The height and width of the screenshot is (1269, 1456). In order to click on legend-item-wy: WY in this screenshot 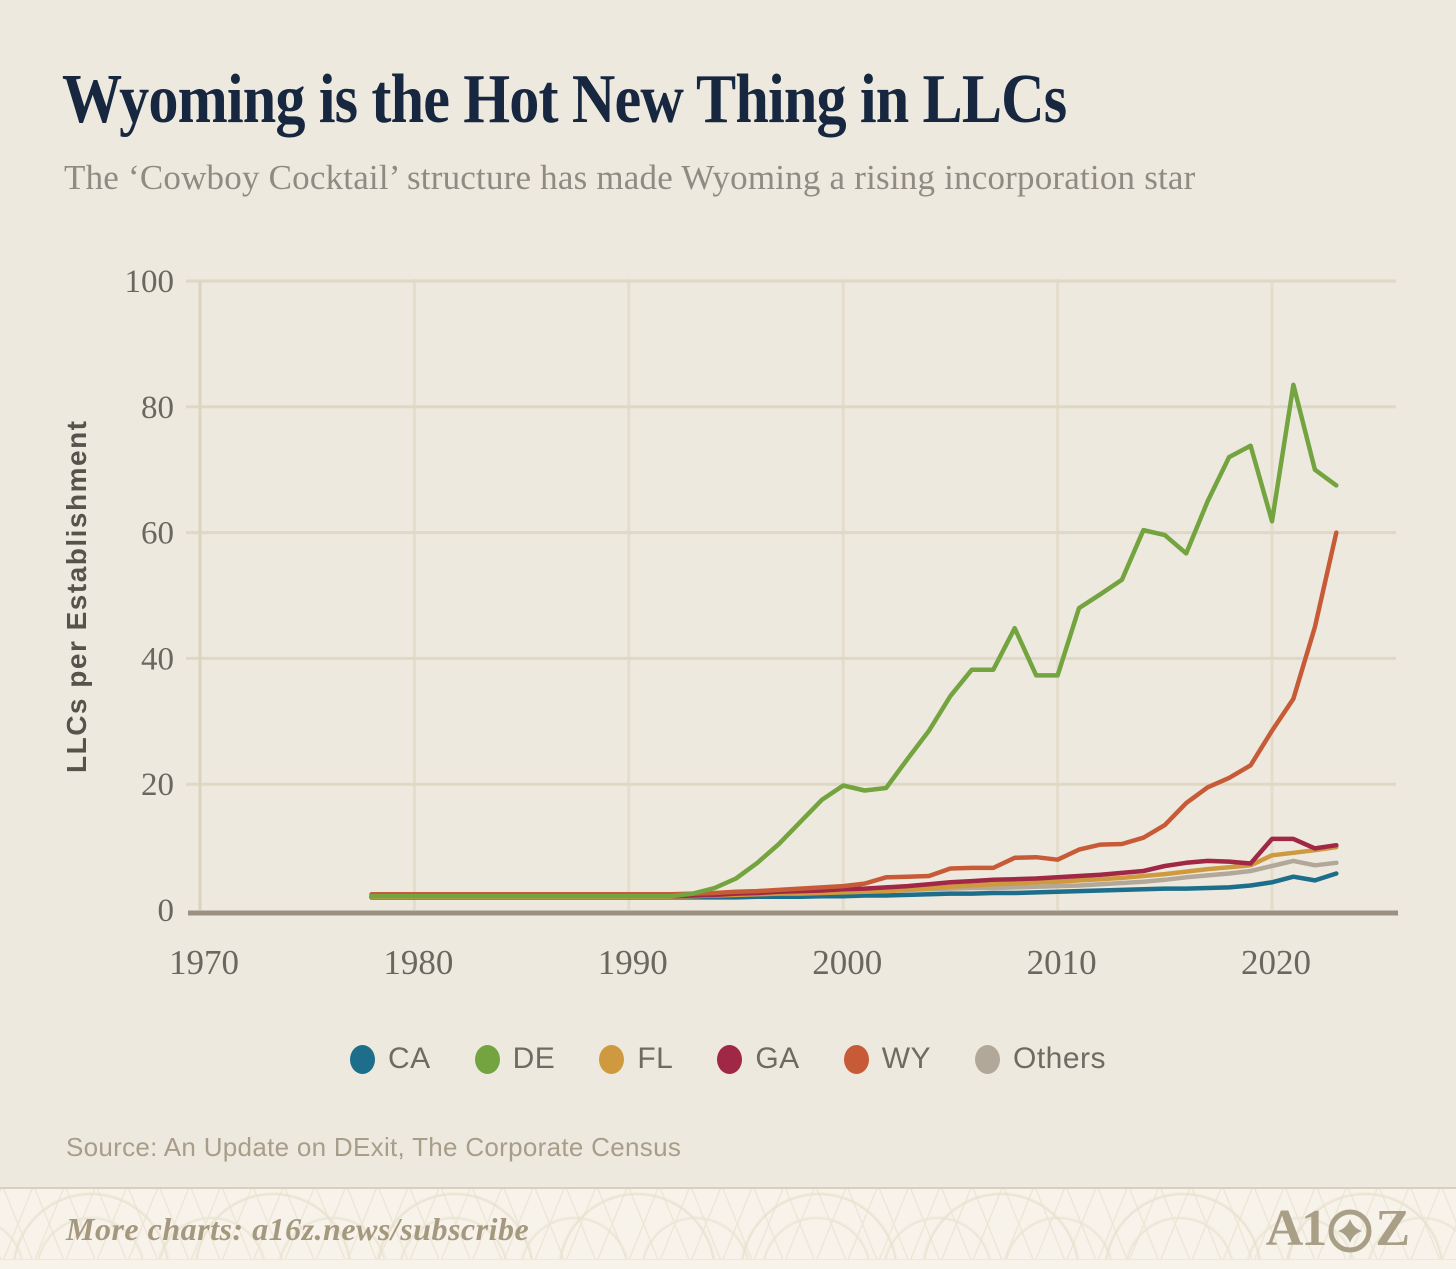, I will do `click(887, 1059)`.